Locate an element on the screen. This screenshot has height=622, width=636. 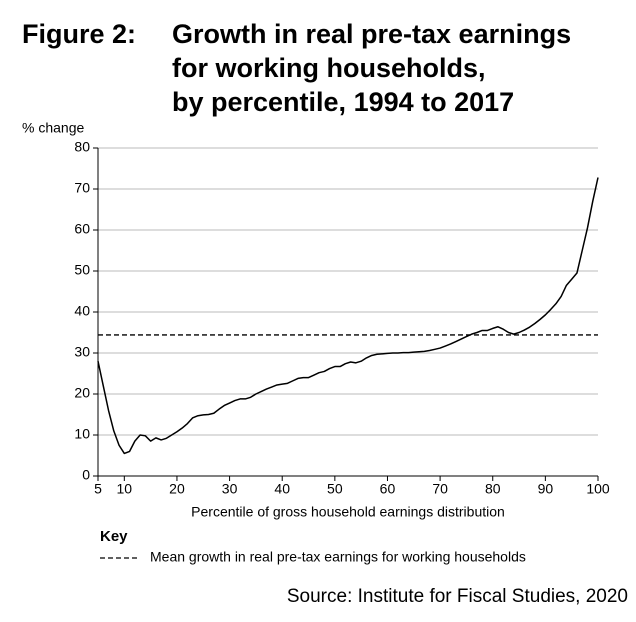
x-tick-label: 90 is located at coordinates (546, 489).